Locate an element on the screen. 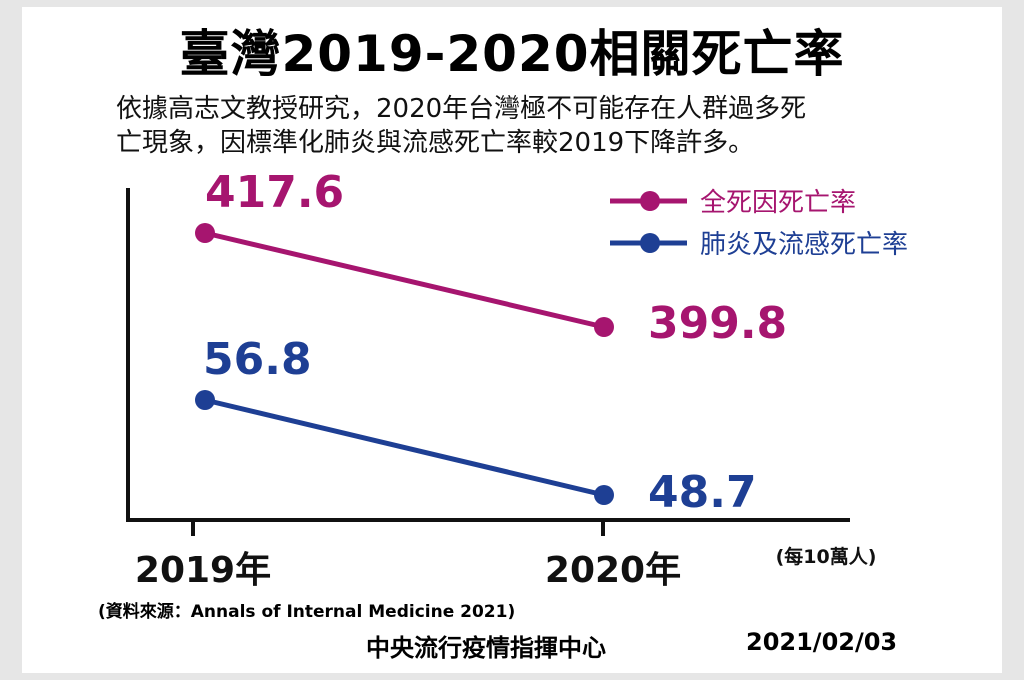 The image size is (1024, 680). x-tick-label: 2020年 is located at coordinates (613, 570).